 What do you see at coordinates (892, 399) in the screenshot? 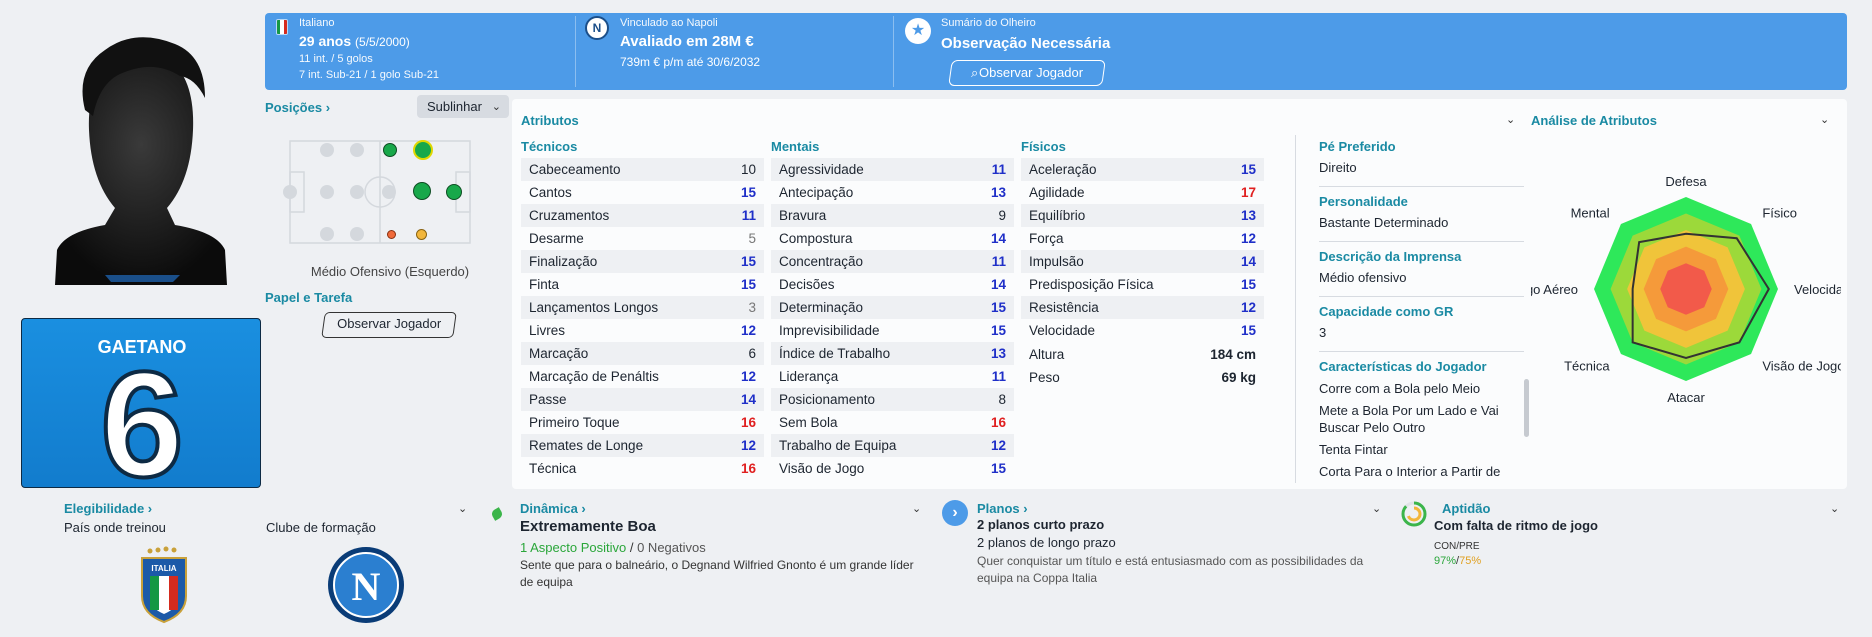
I see `attribute-row: Posicionamento 8` at bounding box center [892, 399].